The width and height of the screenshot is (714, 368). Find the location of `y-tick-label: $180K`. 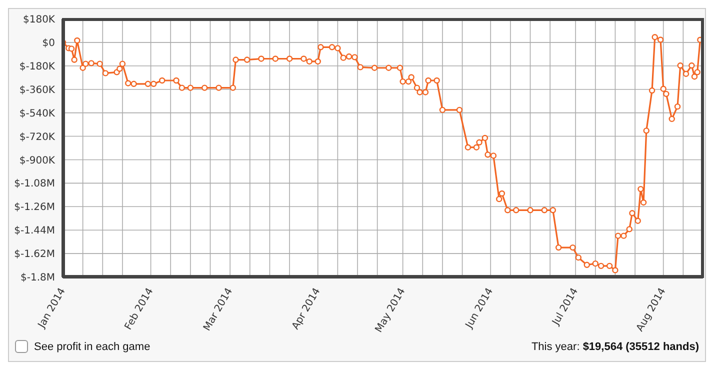

y-tick-label: $180K is located at coordinates (39, 20).